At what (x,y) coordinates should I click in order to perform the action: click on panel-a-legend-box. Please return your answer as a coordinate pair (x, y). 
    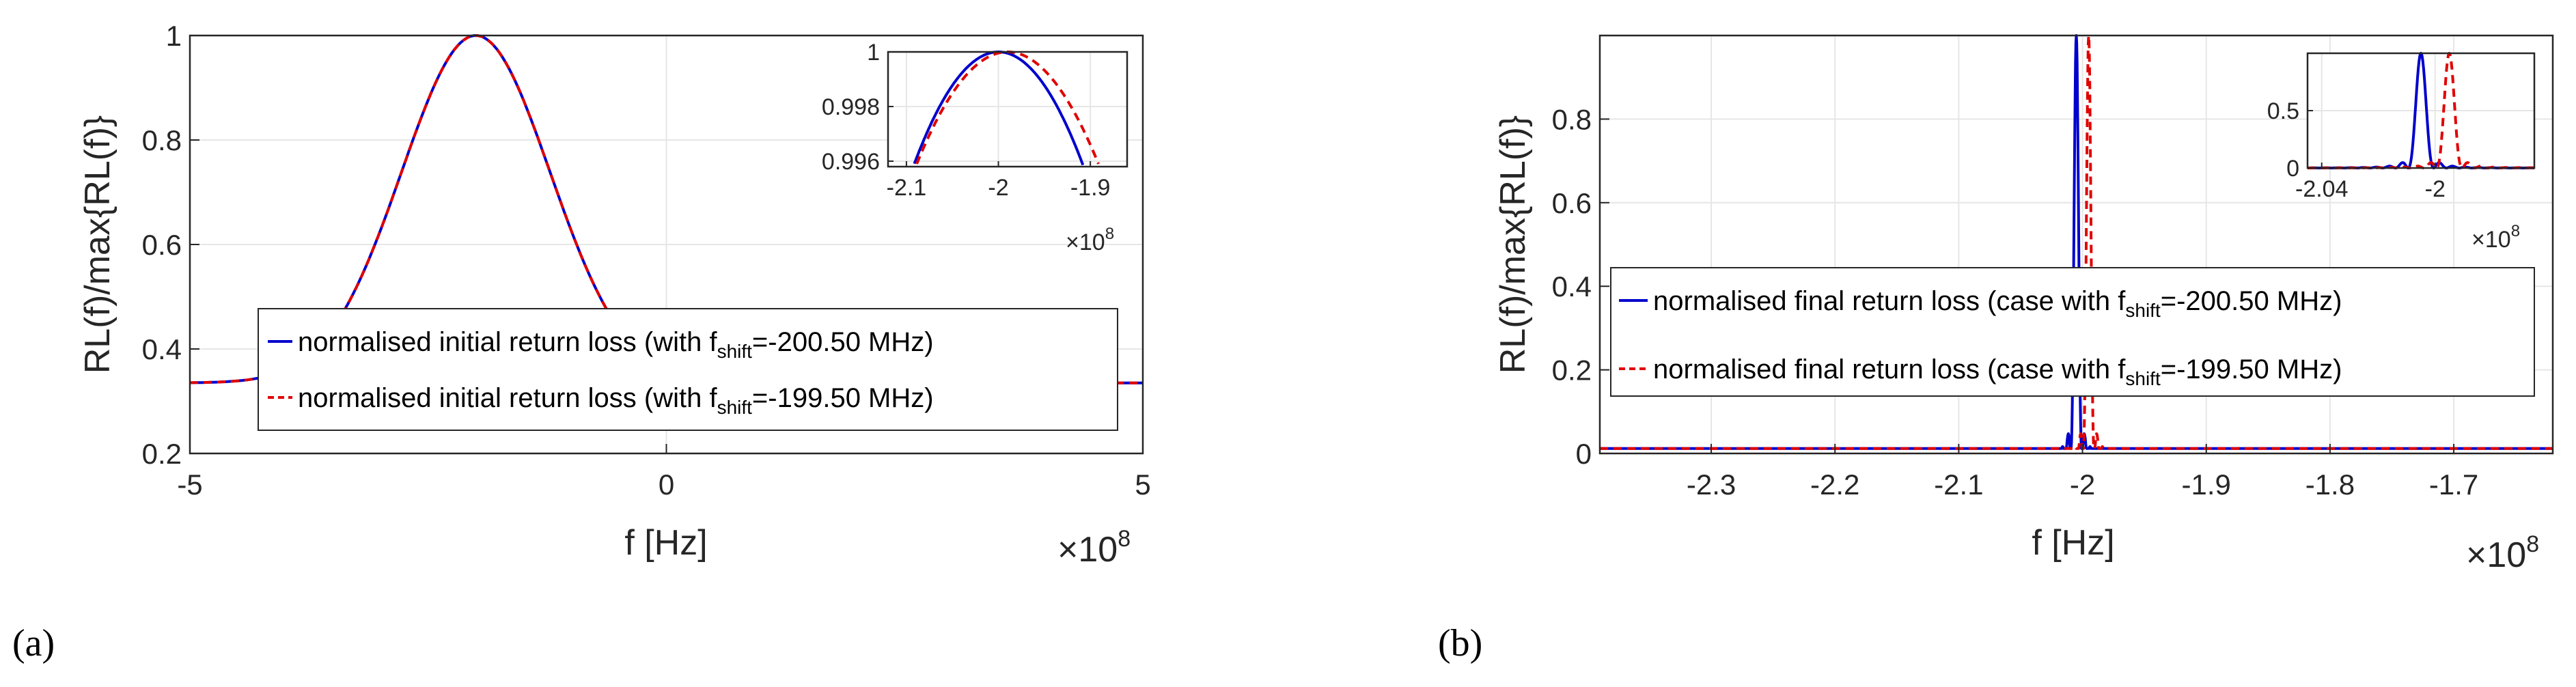
    Looking at the image, I should click on (688, 369).